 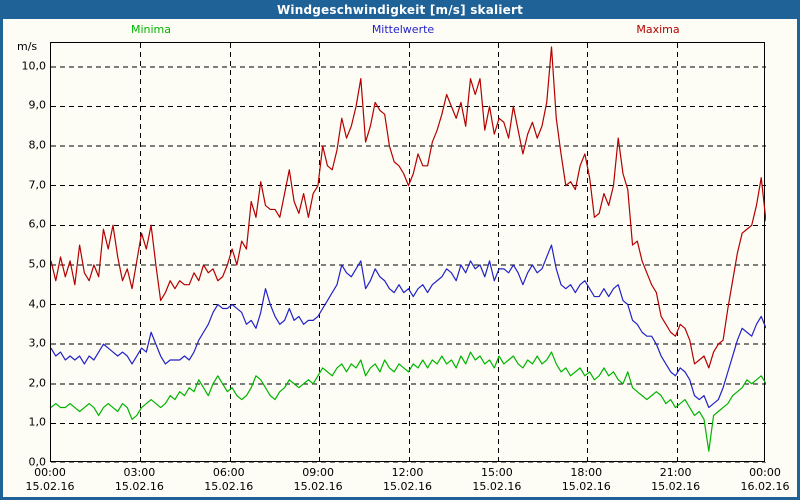 I want to click on y-axis-tick-label: 5,0, so click(x=37, y=264).